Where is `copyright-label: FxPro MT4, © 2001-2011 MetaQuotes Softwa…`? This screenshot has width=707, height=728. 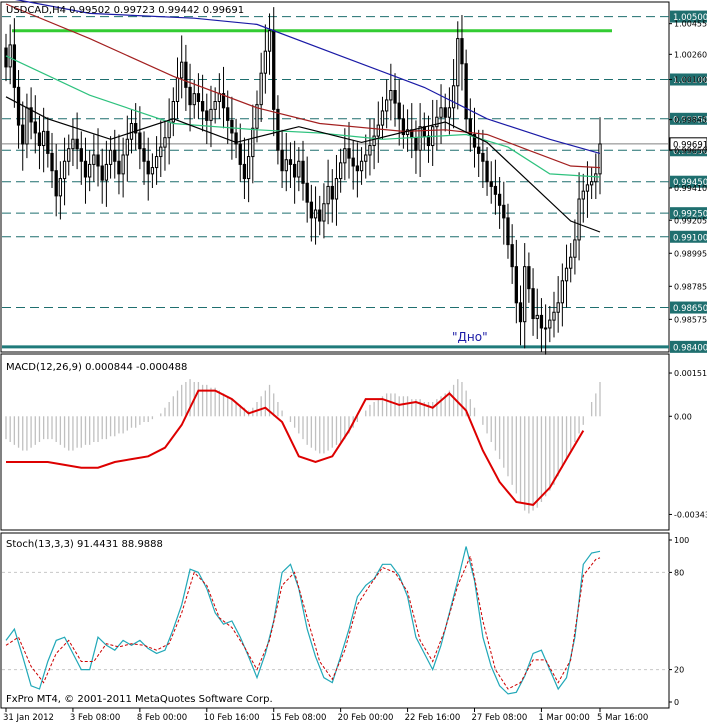 copyright-label: FxPro MT4, © 2001-2011 MetaQuotes Softwa… is located at coordinates (139, 699).